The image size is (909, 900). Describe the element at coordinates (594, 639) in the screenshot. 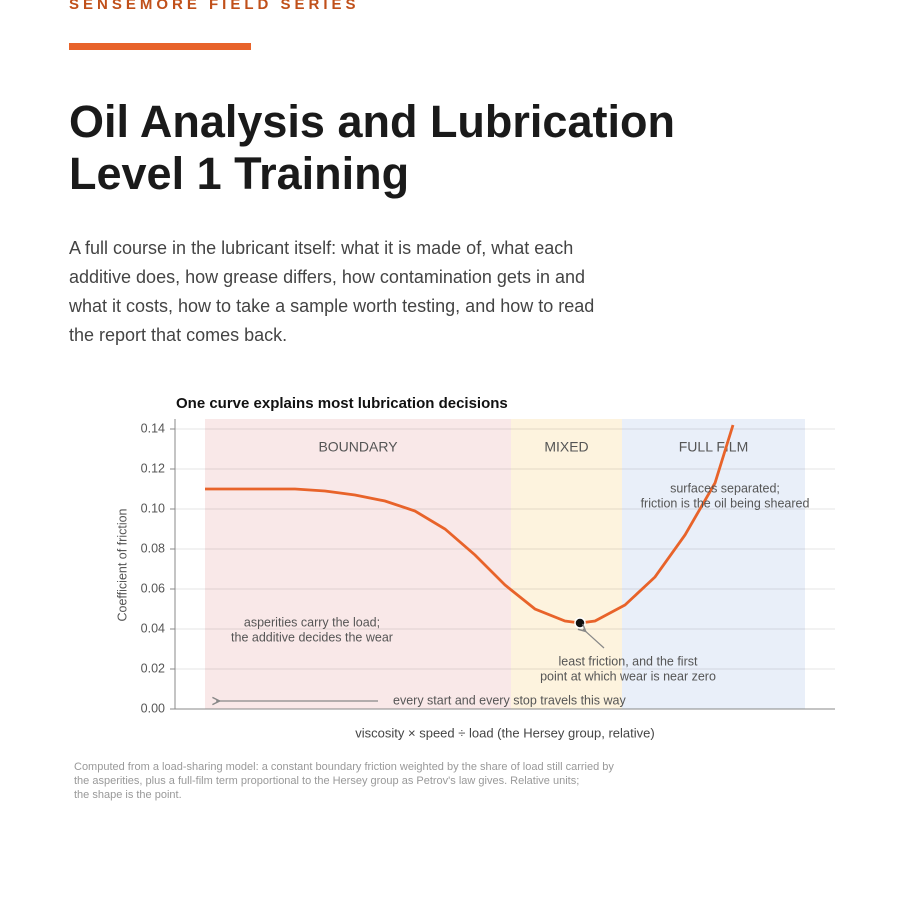

I see `annotation-arrow` at that location.